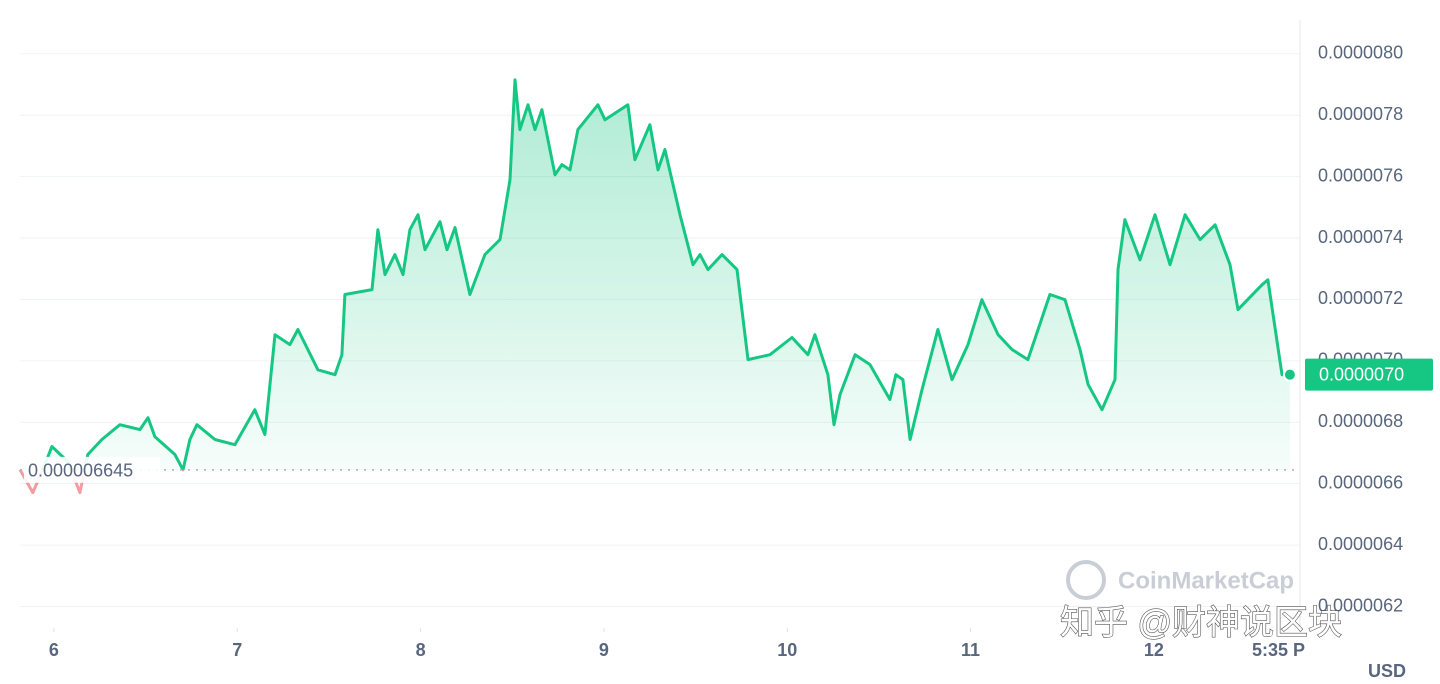 Image resolution: width=1440 pixels, height=684 pixels. Describe the element at coordinates (1201, 623) in the screenshot. I see `watermark: 知乎 @财神说区块` at that location.